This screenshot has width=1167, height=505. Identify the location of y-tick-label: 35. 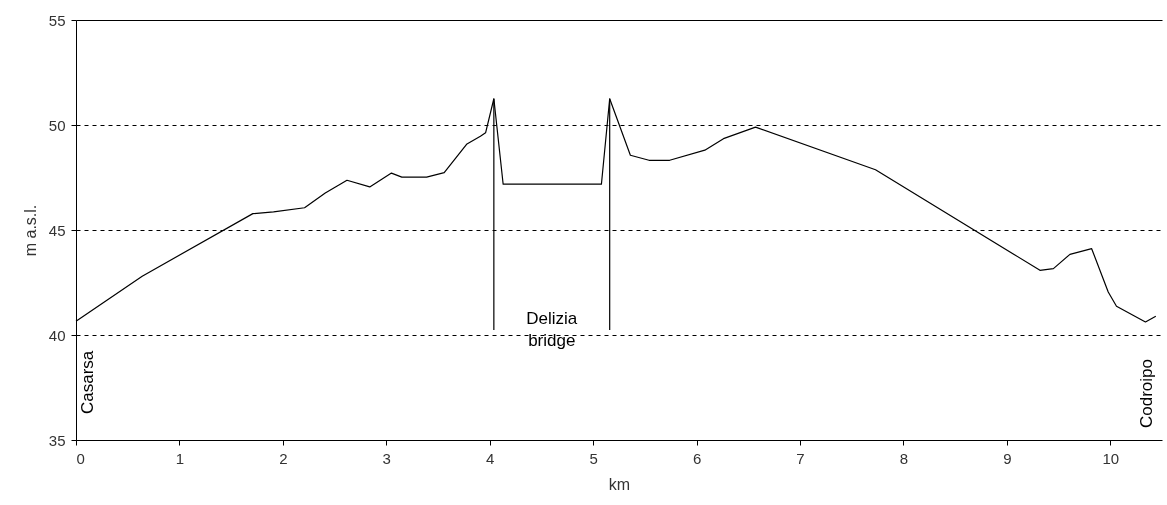
(57, 440).